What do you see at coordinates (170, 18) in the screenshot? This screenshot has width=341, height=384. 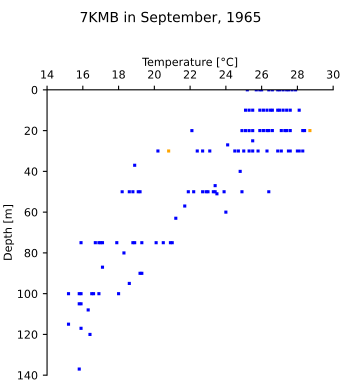 I see `chart-title: 7KMB in September, 1965` at bounding box center [170, 18].